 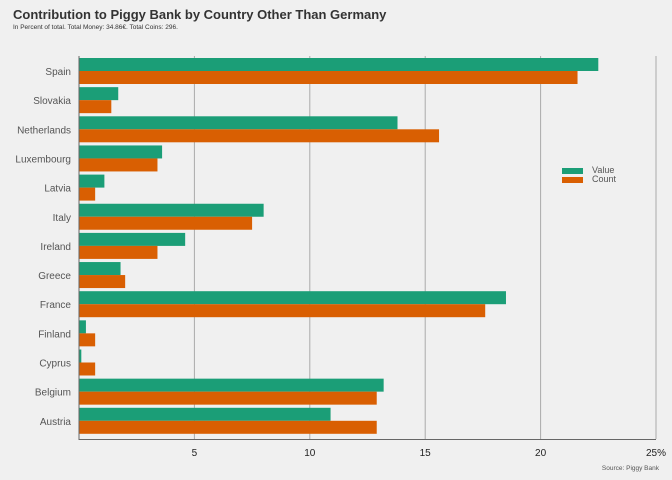 What do you see at coordinates (87, 369) in the screenshot?
I see `bar-cyprus-count` at bounding box center [87, 369].